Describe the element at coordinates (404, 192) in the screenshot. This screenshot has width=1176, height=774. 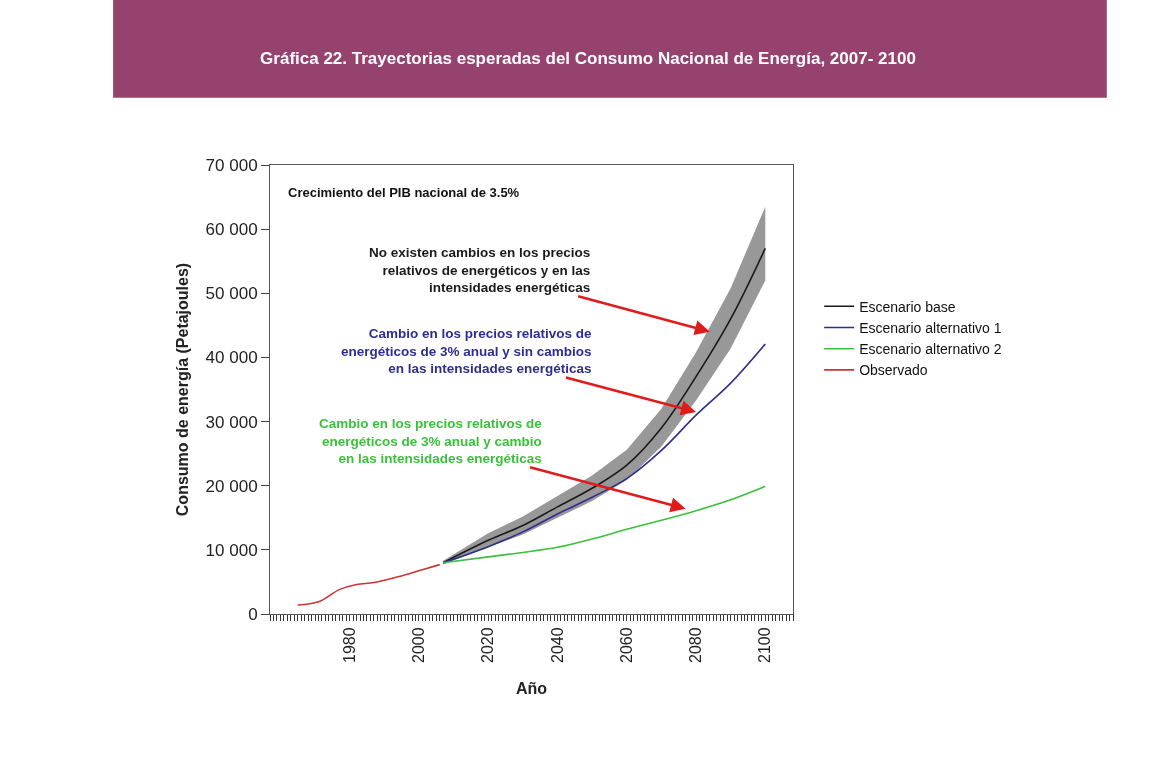
I see `annotation: Crecimiento del PIB nacional de 3.5%` at that location.